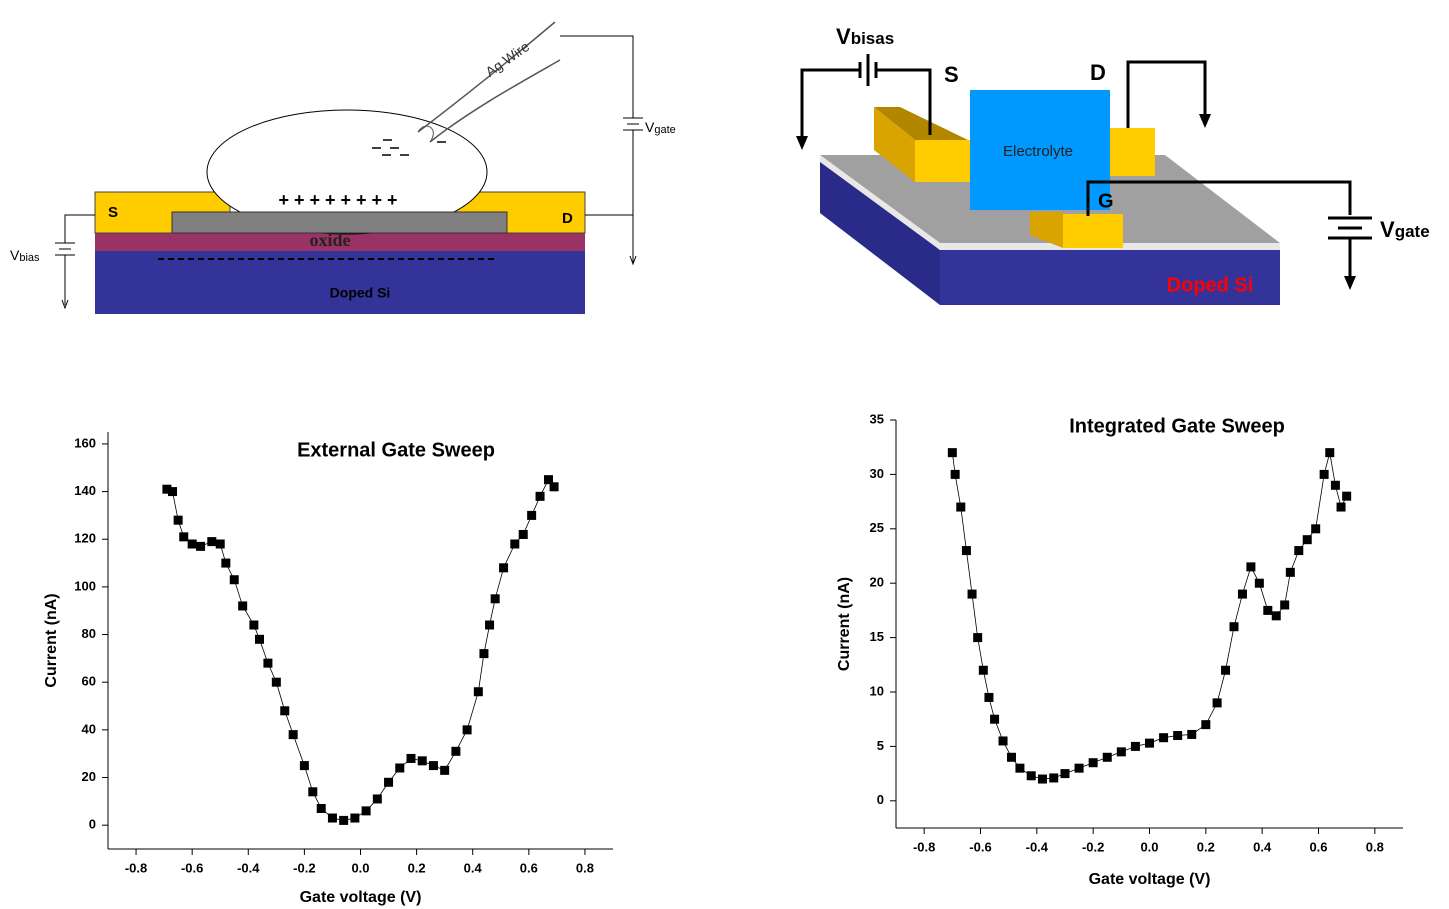  I want to click on y-axis-label: Current (nA), so click(844, 624).